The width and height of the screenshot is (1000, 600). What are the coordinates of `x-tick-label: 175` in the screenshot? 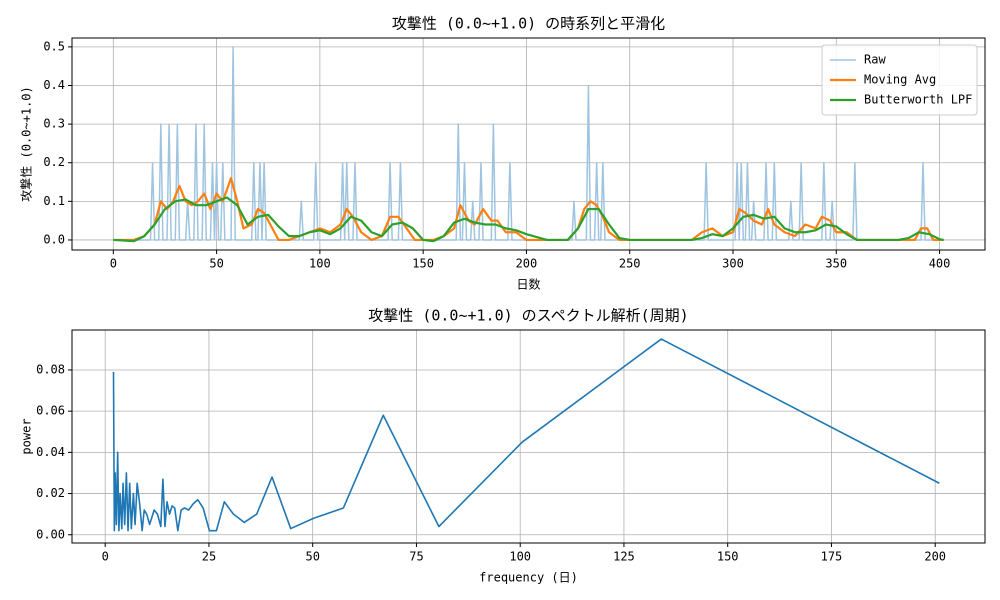 It's located at (832, 557).